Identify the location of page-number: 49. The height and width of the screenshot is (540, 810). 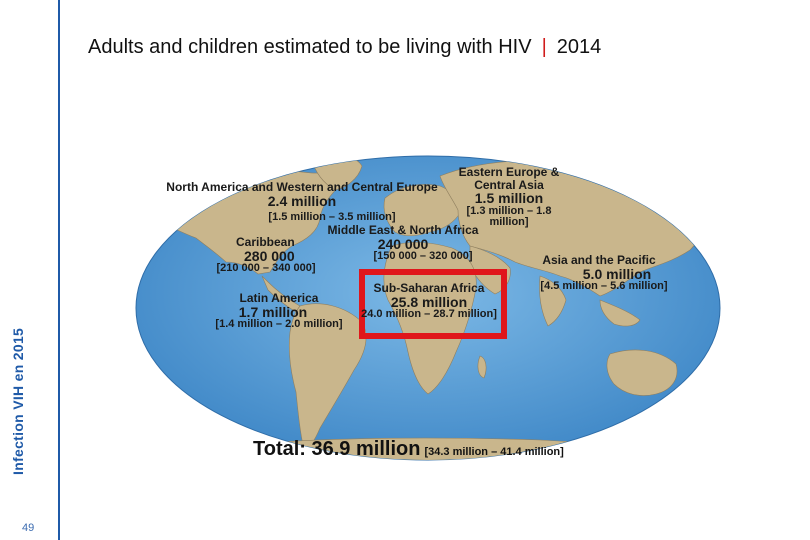
(28, 528).